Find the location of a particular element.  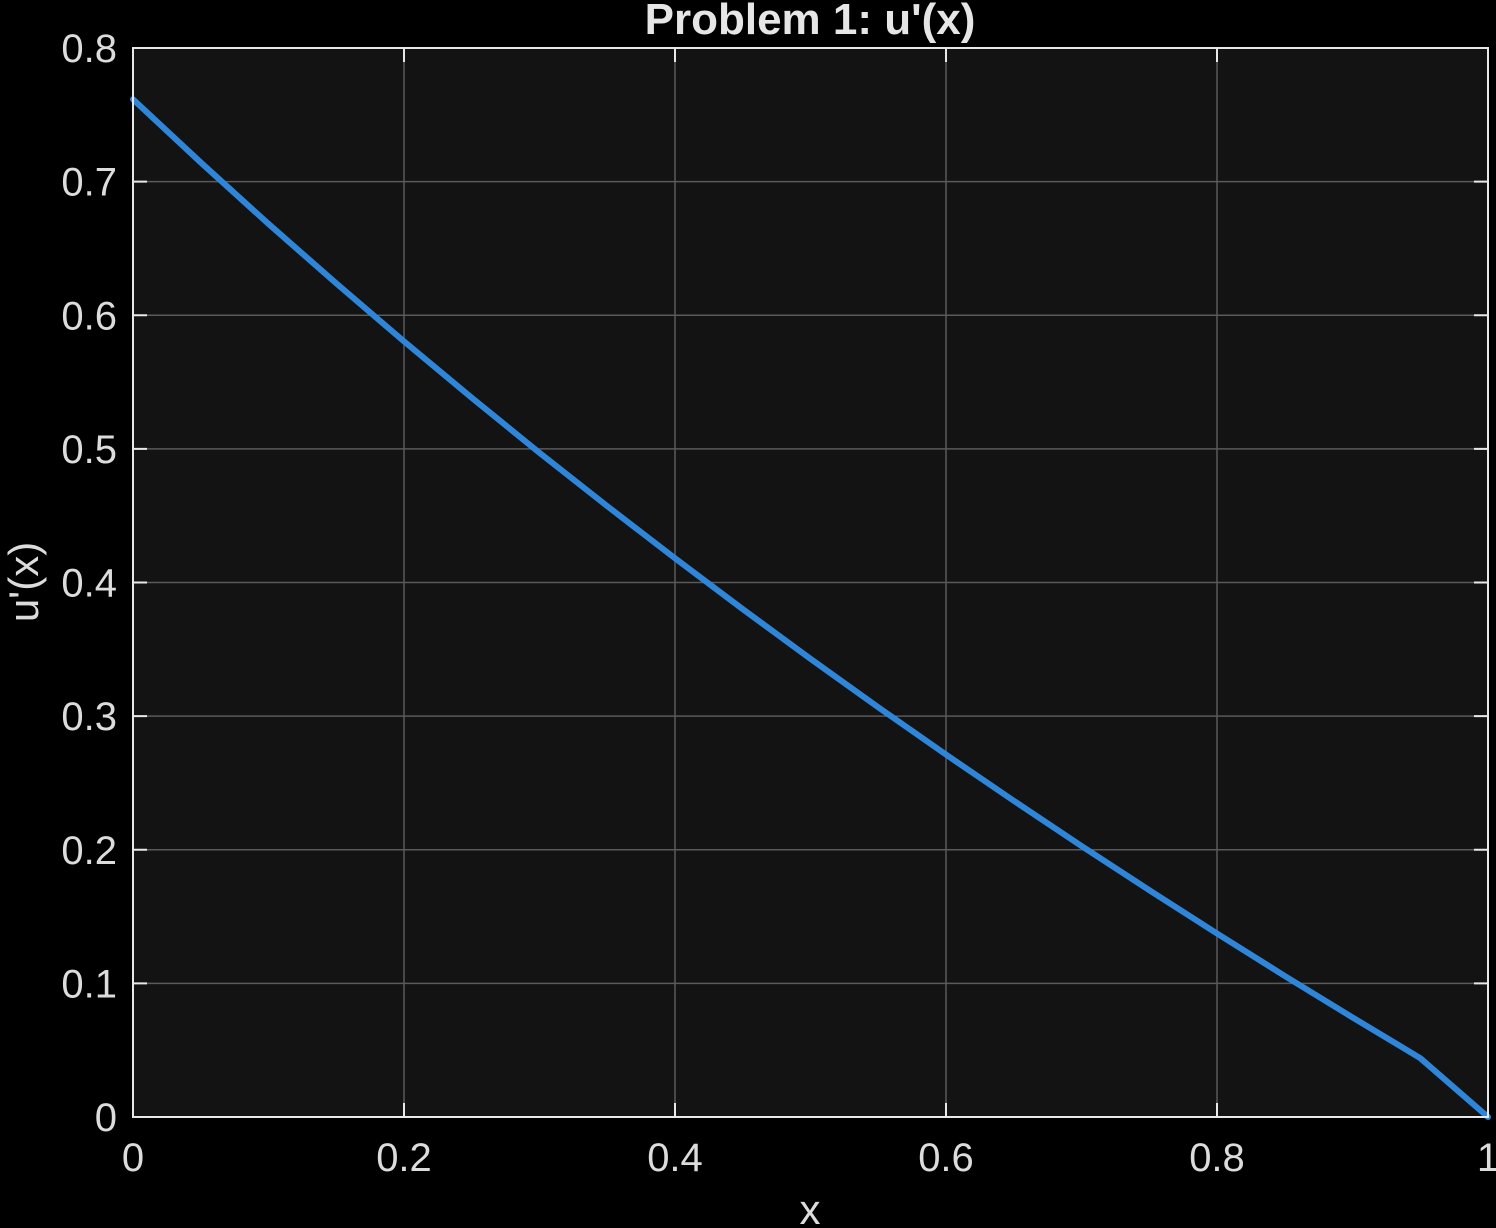

x-tick-label: 0.8 is located at coordinates (1217, 1158).